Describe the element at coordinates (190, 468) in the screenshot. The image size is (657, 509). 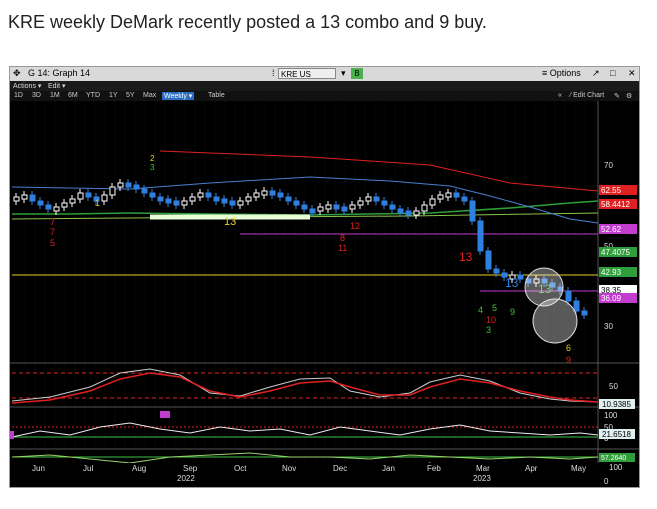
I see `month-label: Sep` at that location.